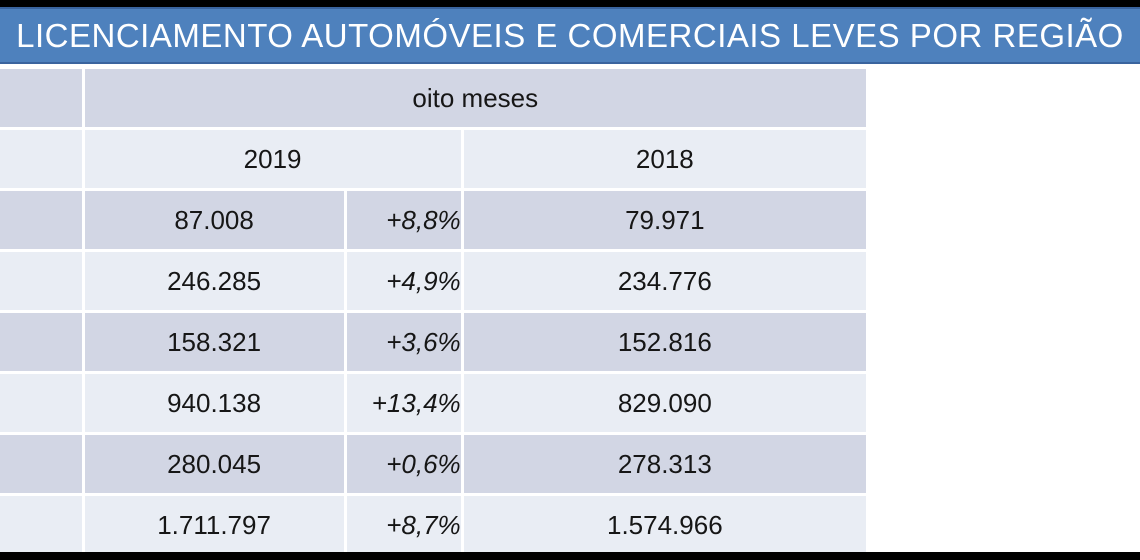 Image resolution: width=1140 pixels, height=560 pixels. I want to click on header-row-years: 2019 2018, so click(433, 159).